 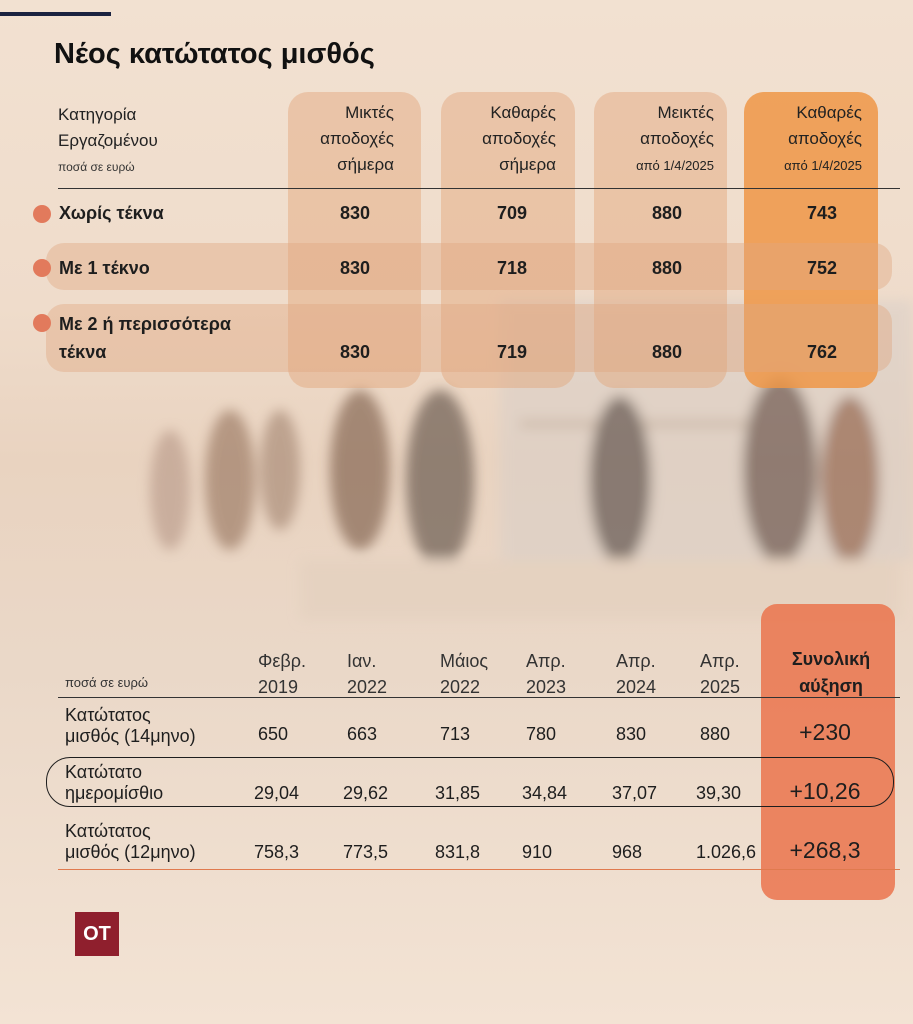 What do you see at coordinates (537, 852) in the screenshot?
I see `value-cell: 910` at bounding box center [537, 852].